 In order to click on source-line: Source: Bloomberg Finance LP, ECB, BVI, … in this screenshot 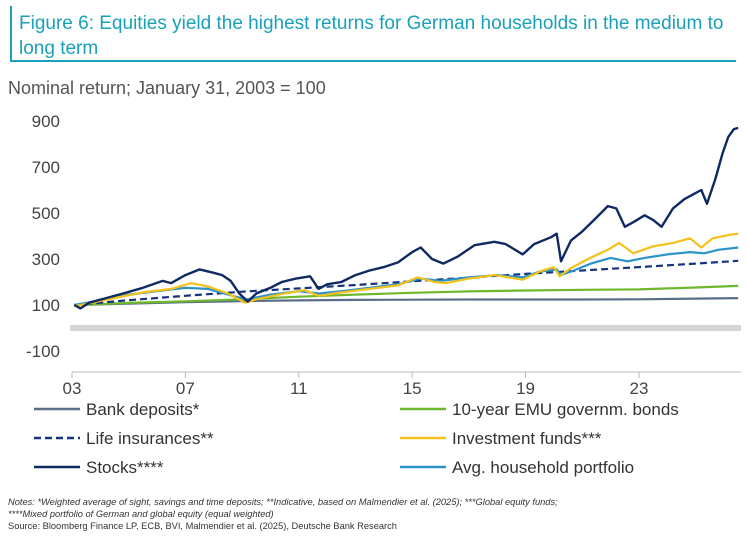, I will do `click(202, 526)`.